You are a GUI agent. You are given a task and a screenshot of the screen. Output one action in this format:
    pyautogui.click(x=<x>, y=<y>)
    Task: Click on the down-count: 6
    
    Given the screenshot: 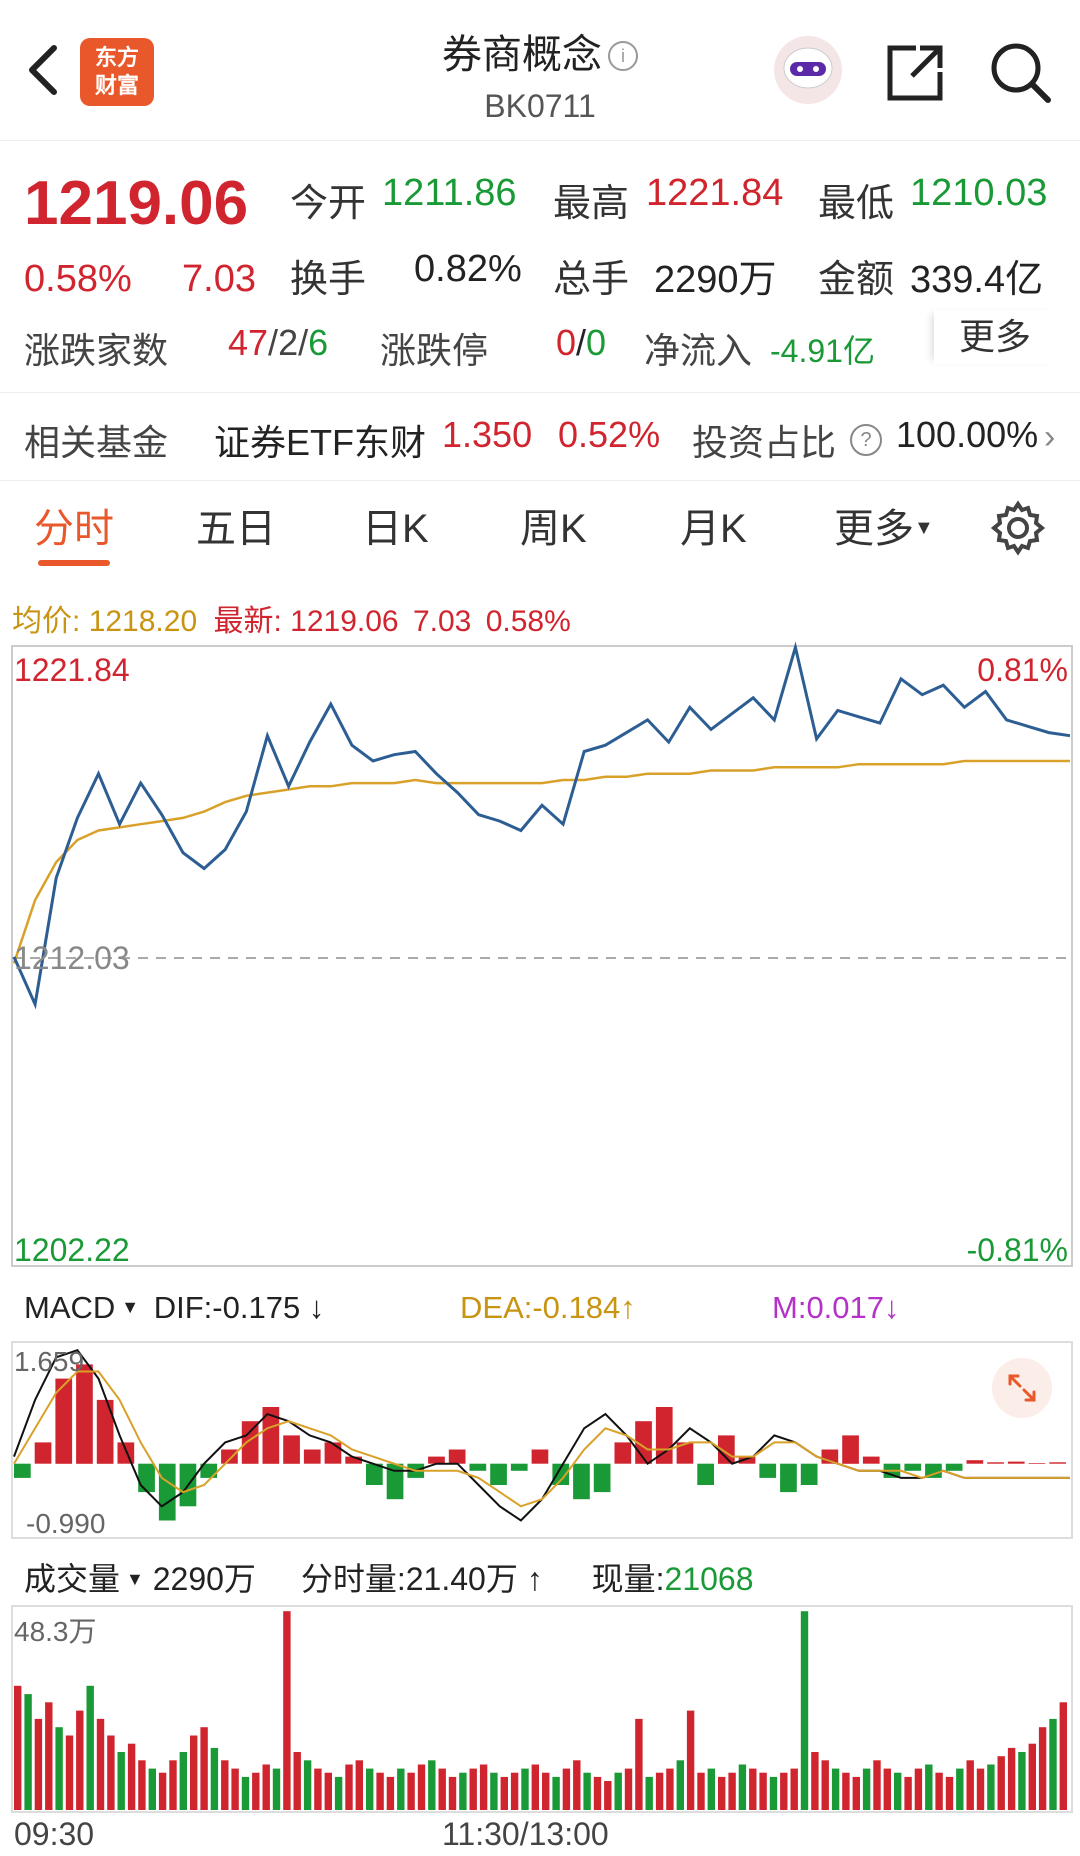 What is the action you would take?
    pyautogui.click(x=318, y=342)
    